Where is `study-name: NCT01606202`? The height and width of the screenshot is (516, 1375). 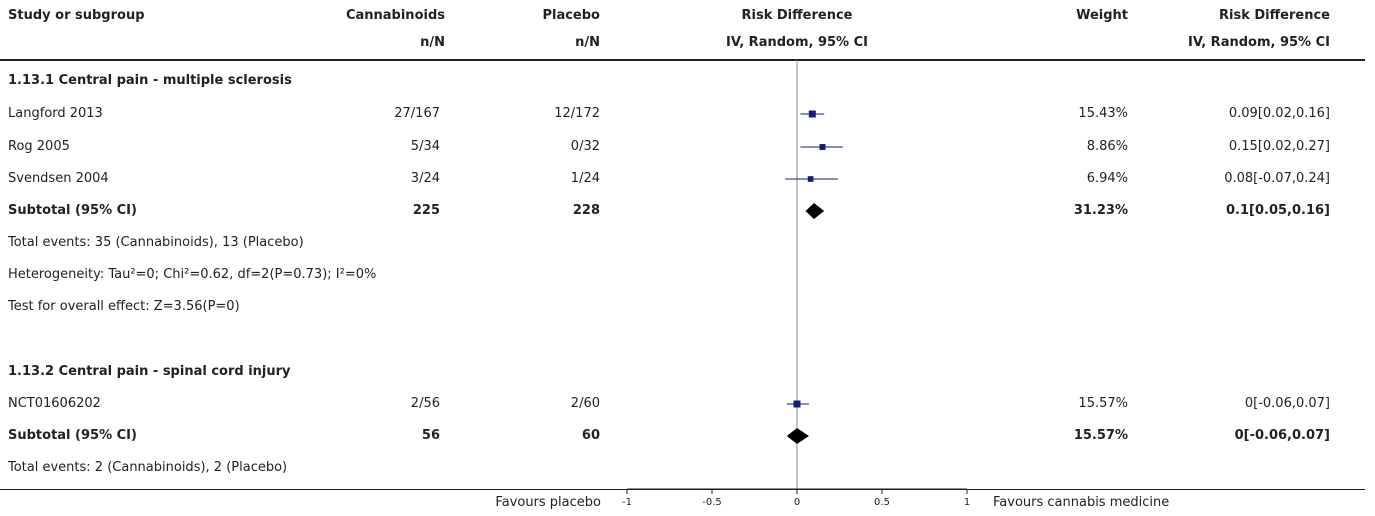
study-name: NCT01606202 is located at coordinates (54, 403).